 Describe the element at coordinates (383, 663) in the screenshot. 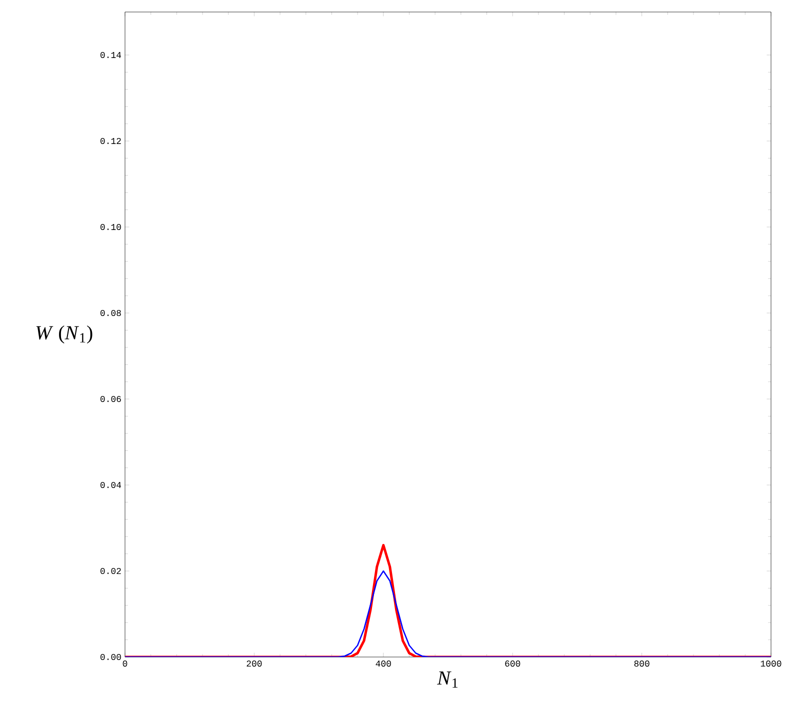

I see `x-tick-label: 400` at that location.